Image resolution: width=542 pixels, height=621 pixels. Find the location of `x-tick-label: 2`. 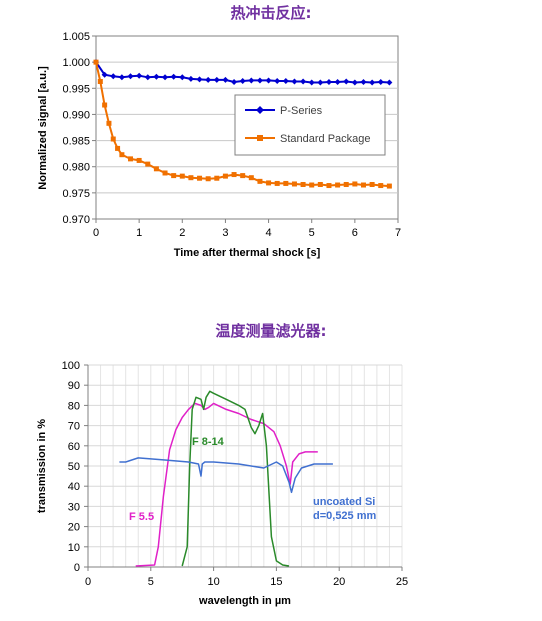

x-tick-label: 2 is located at coordinates (182, 233).